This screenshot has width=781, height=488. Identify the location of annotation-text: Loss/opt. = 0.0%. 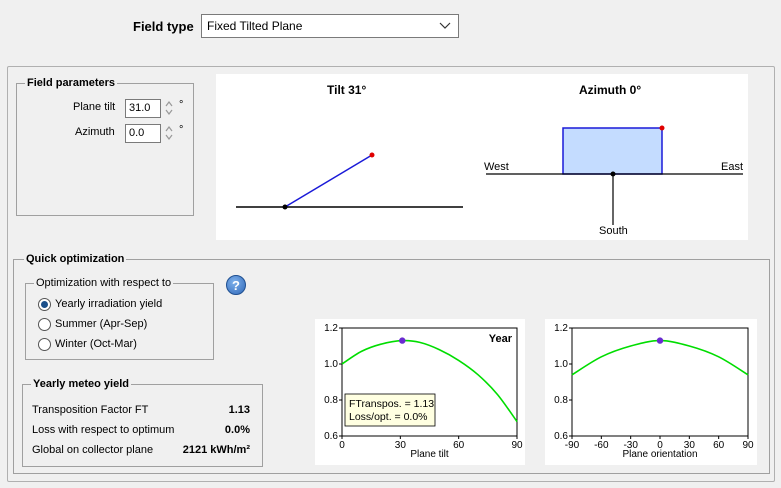
(388, 417).